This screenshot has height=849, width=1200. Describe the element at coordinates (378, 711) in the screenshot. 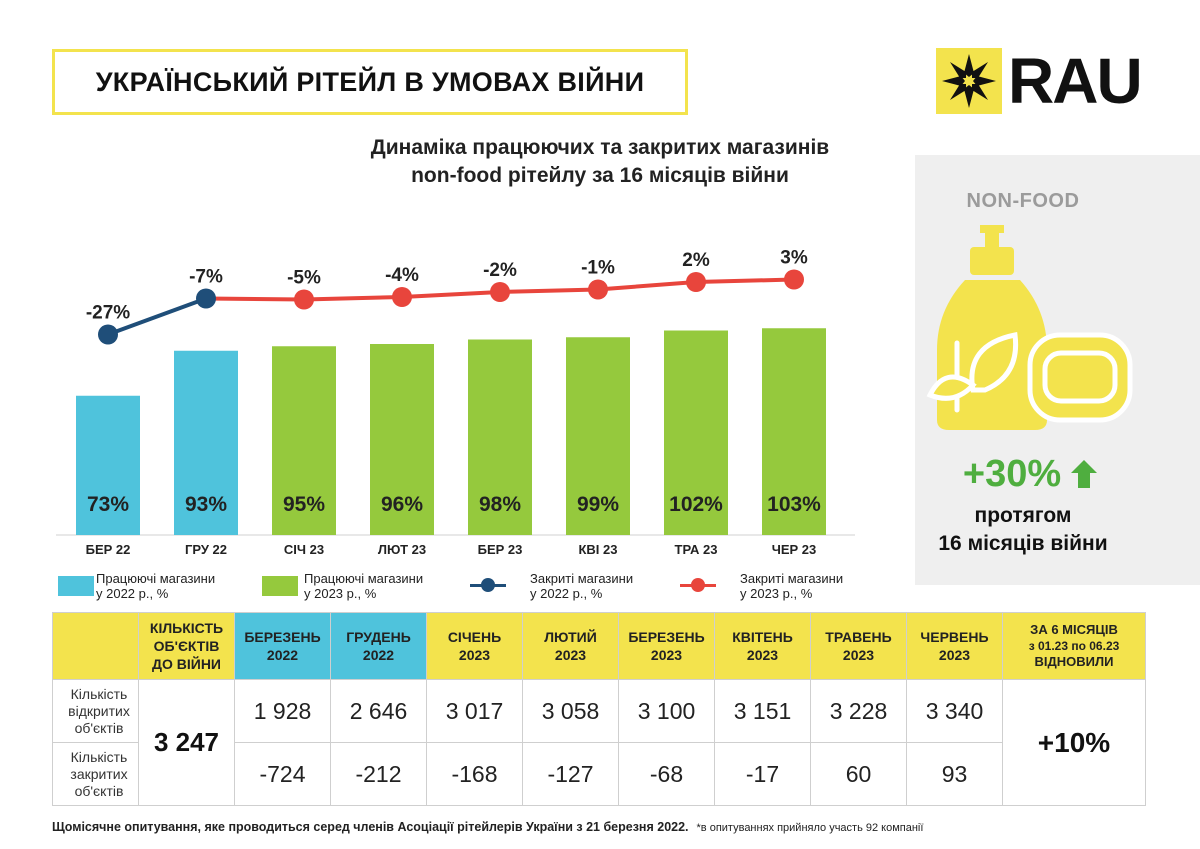

I see `table-cell: 2 646` at that location.